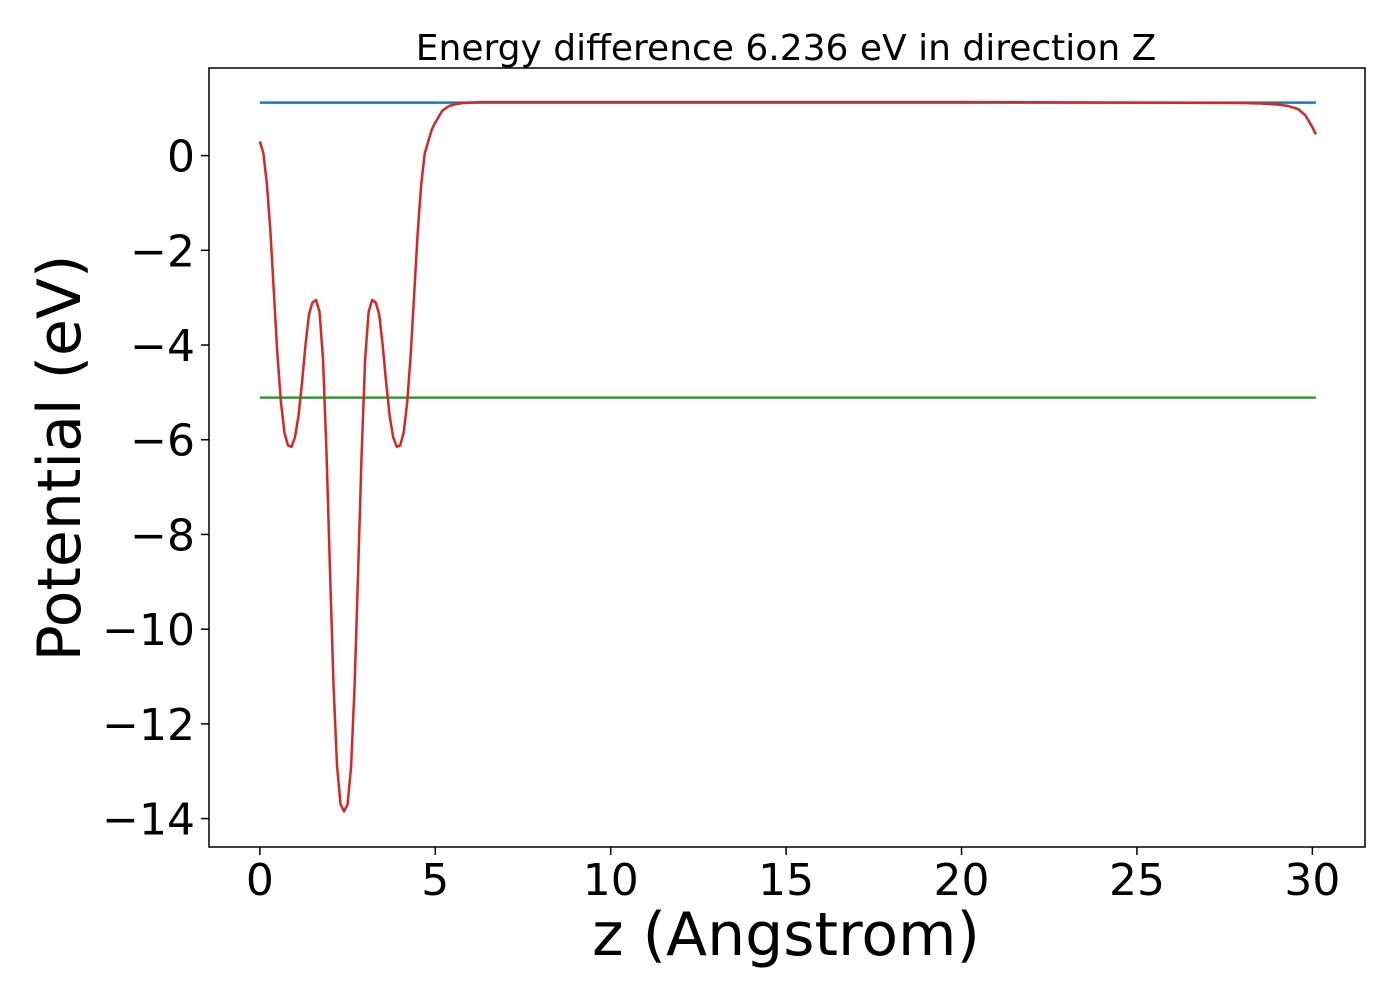 This screenshot has height=1000, width=1400. Describe the element at coordinates (435, 880) in the screenshot. I see `x-tick-label: 5` at that location.